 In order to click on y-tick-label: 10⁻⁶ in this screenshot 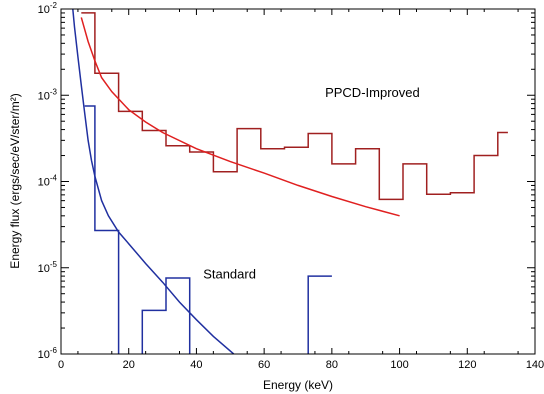, I will do `click(48, 353)`.